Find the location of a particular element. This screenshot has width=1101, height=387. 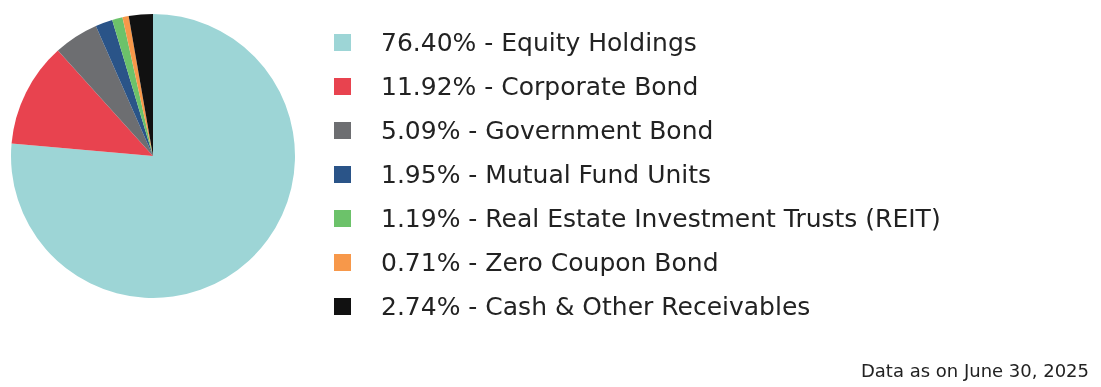

text: Data as on June 30, 2025 is located at coordinates (974, 370).